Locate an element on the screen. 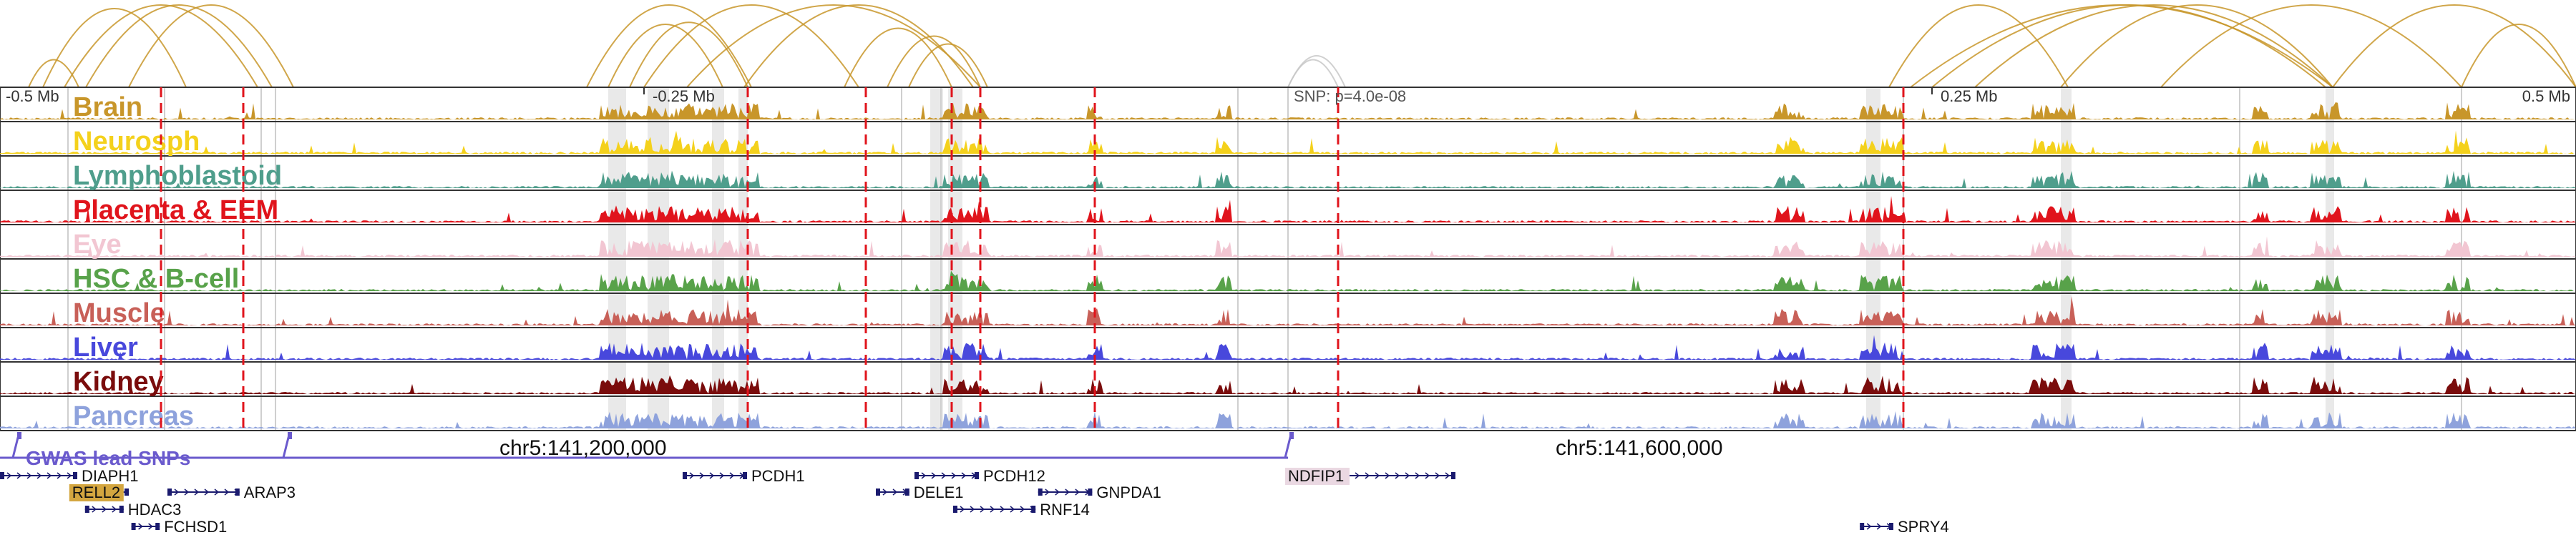 The image size is (2576, 540). gwas-track: GWAS lead SNPs is located at coordinates (647, 450).